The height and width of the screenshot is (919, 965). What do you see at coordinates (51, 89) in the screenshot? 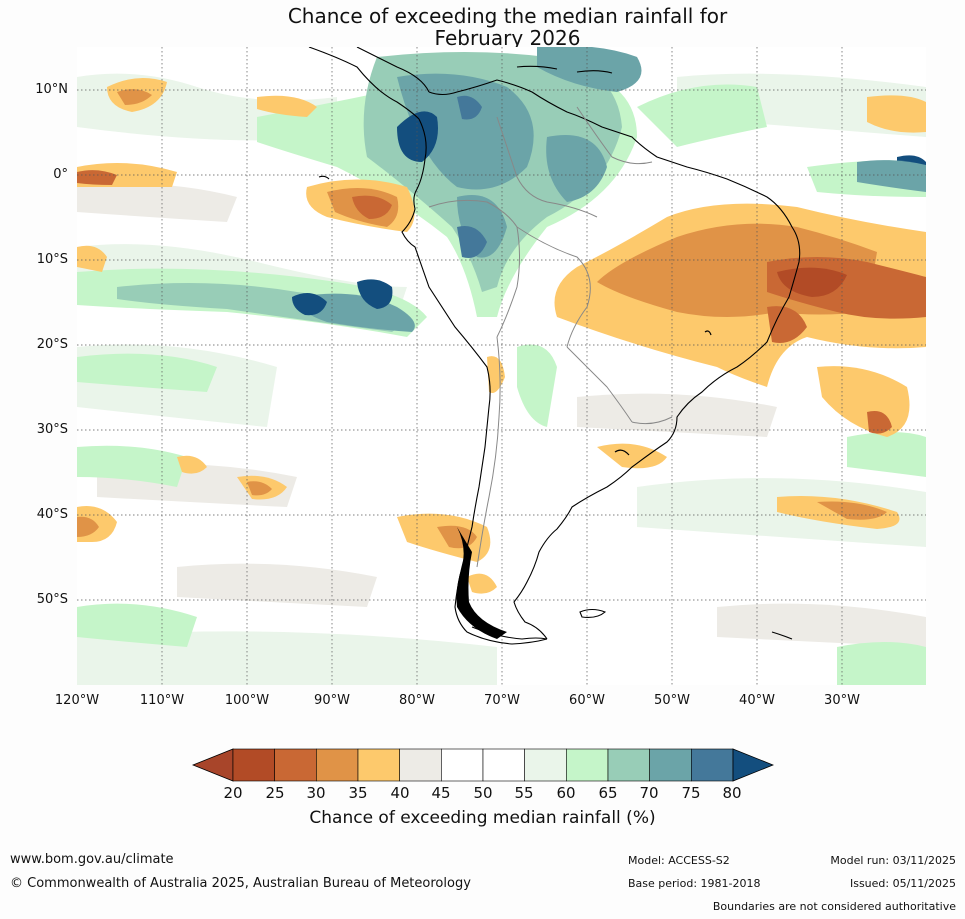
I see `lat-label: 10°N` at bounding box center [51, 89].